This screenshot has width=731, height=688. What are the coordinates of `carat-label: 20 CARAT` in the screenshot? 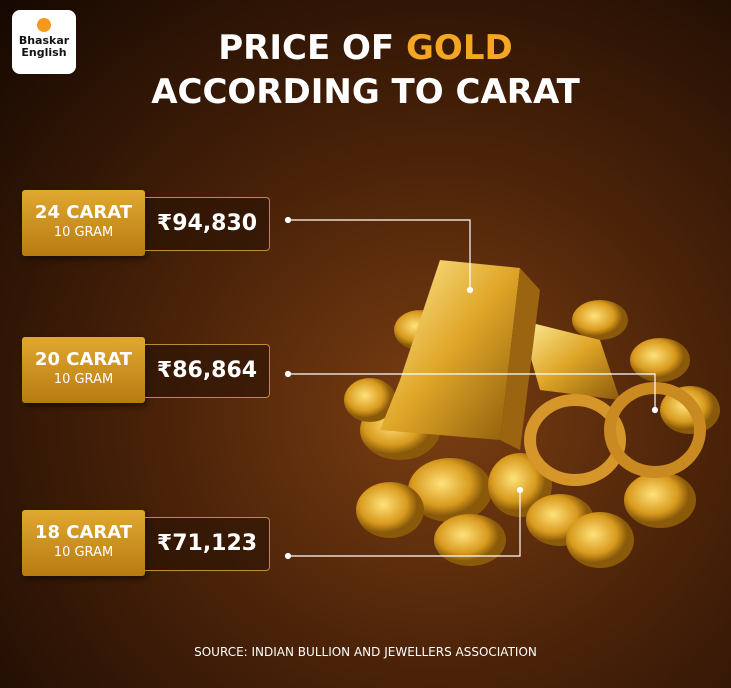 It's located at (83, 359).